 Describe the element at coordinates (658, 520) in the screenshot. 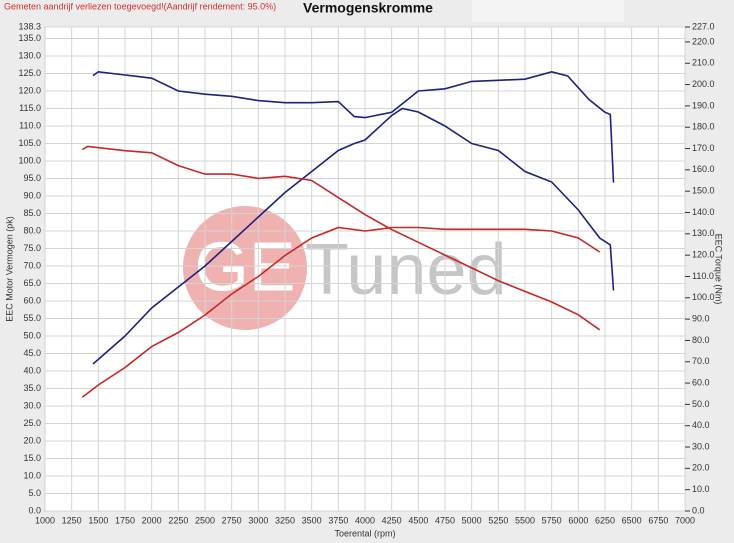

I see `x-tick-label: 6750` at that location.